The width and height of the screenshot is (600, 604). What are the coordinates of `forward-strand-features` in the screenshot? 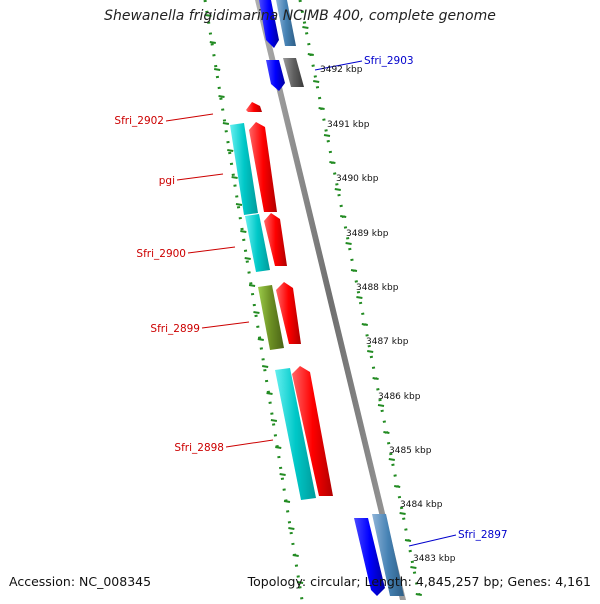 It's located at (281, 301).